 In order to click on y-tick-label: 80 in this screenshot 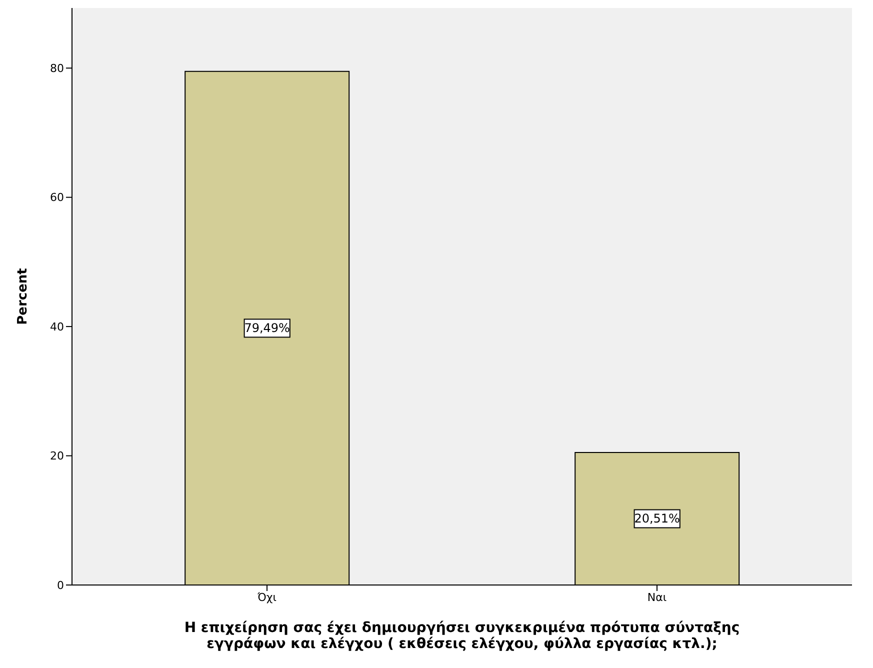, I will do `click(57, 68)`.